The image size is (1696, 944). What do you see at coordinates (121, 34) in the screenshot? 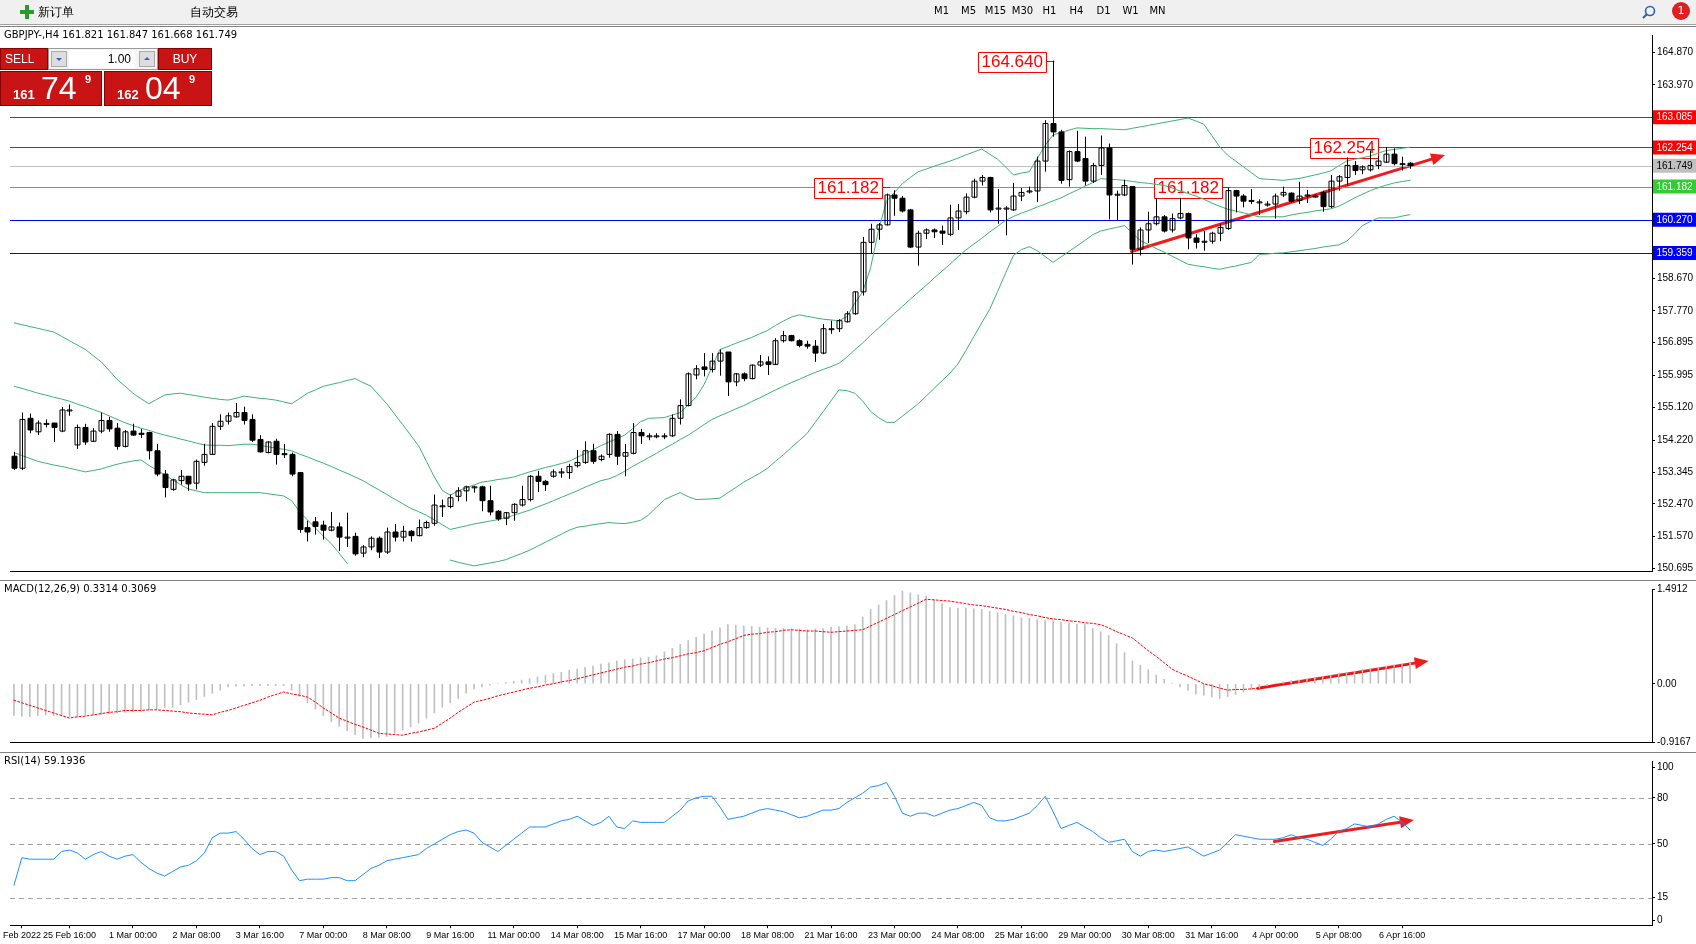
I see `chart-title: GBPJPY-,H4 161.821 161.847 161.668 161.749` at bounding box center [121, 34].